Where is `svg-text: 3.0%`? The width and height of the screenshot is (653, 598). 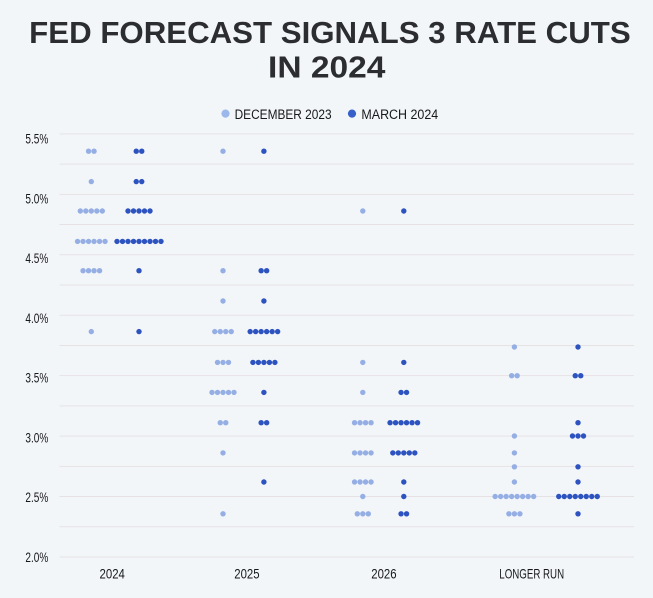 svg-text: 3.0% is located at coordinates (36, 437).